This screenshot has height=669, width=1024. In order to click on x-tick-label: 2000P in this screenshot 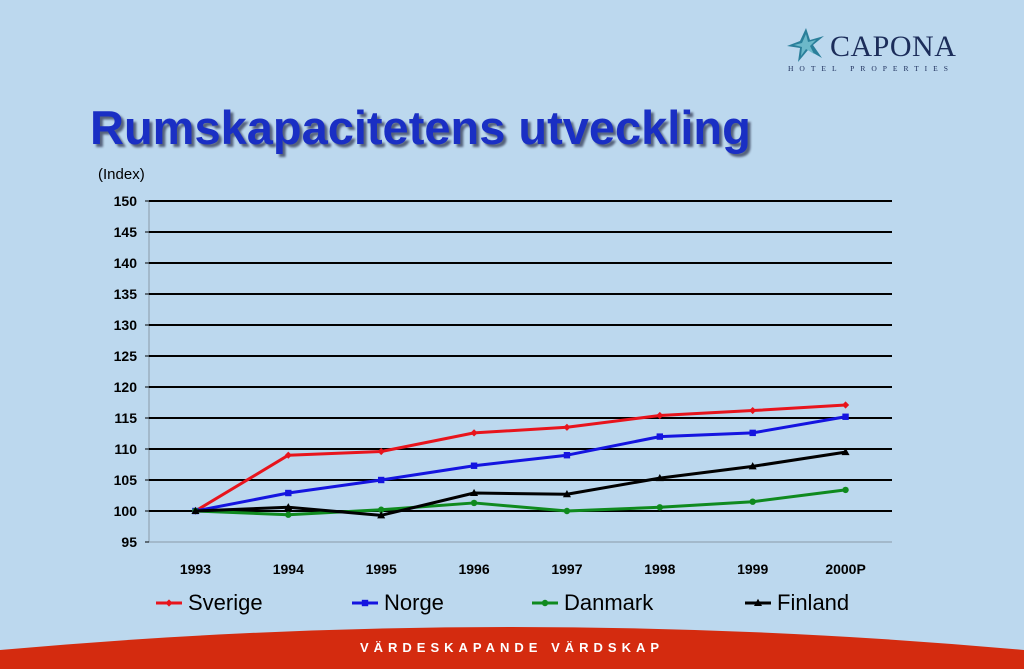, I will do `click(845, 569)`.